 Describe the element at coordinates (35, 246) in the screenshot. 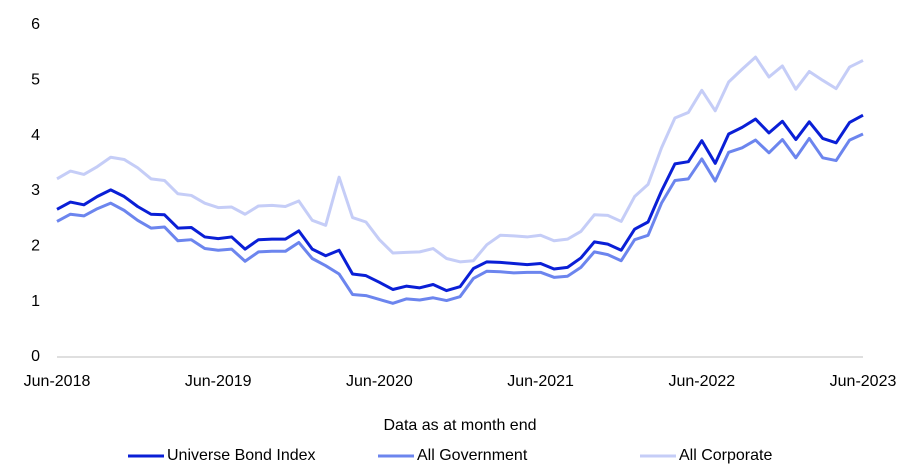

I see `y-tick-label: 2` at that location.